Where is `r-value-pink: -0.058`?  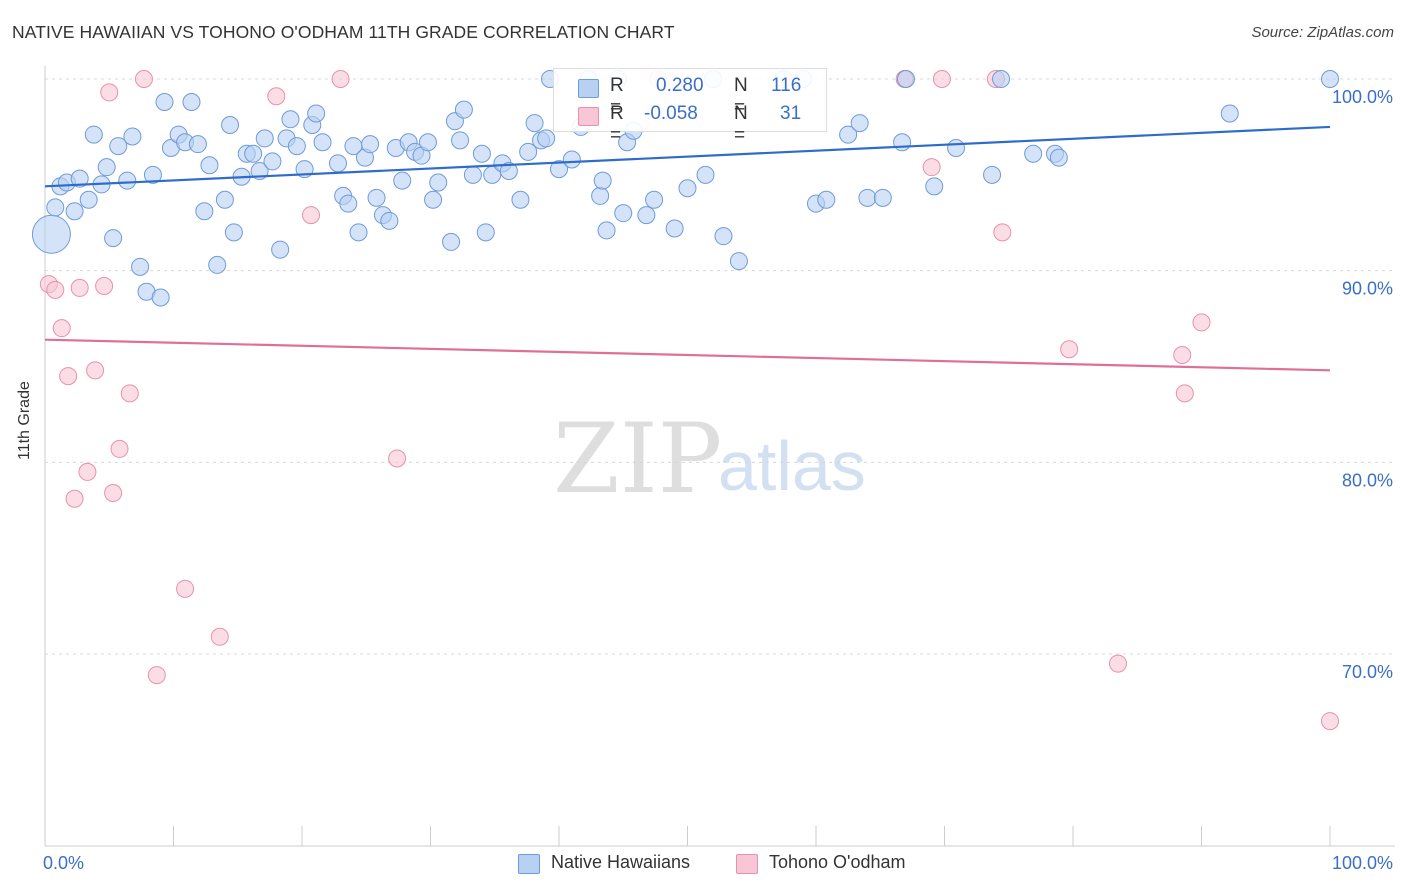 r-value-pink: -0.058 is located at coordinates (671, 113).